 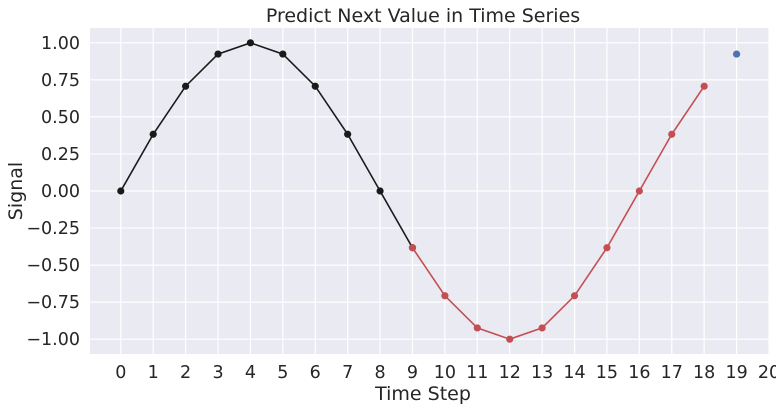 What do you see at coordinates (60, 81) in the screenshot?
I see `y-tick-label: 0.75` at bounding box center [60, 81].